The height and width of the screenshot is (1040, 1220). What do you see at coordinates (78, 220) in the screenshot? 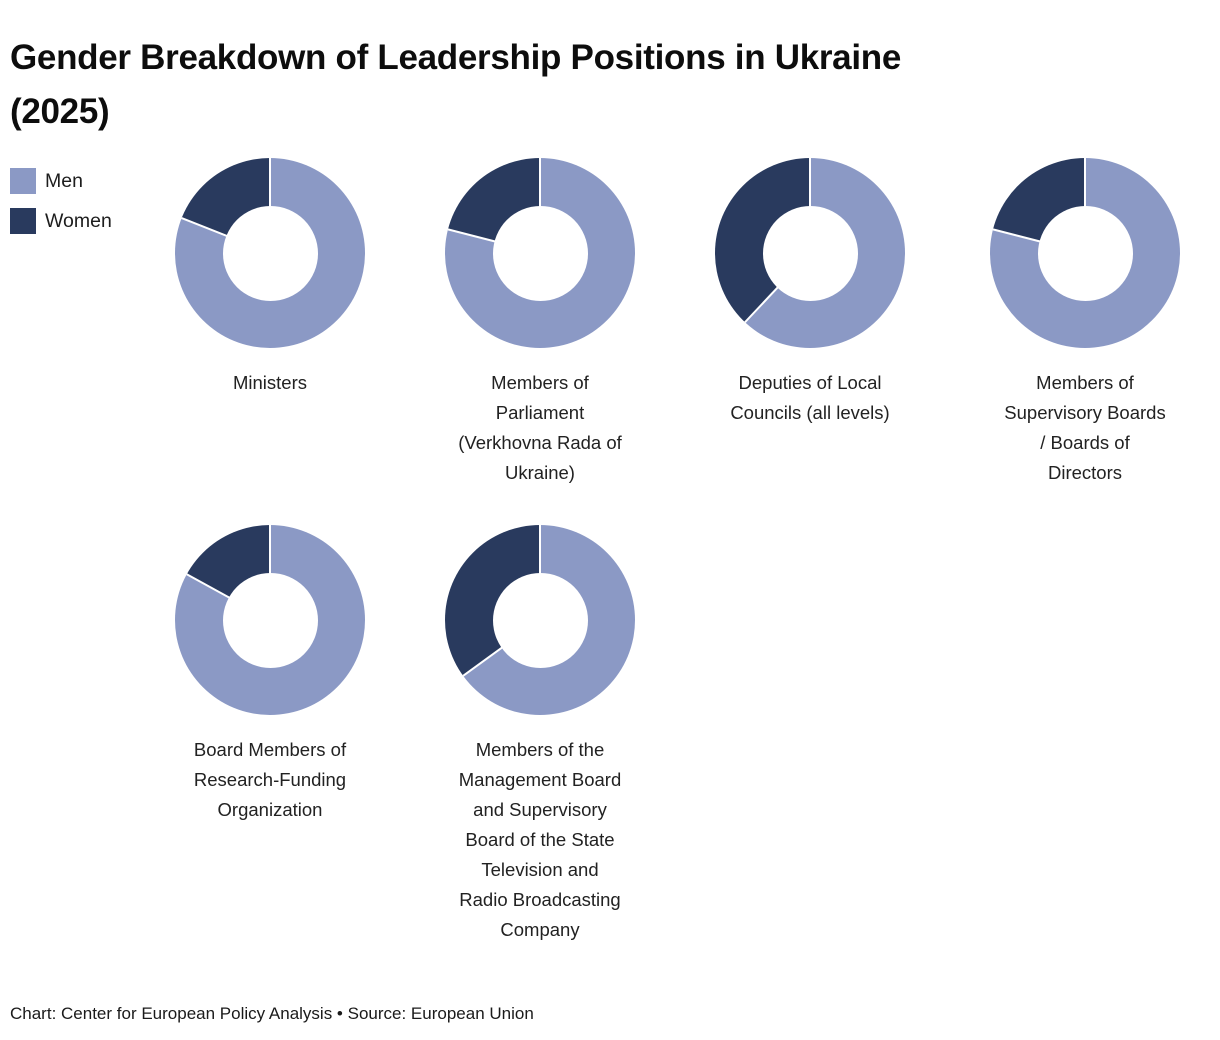
I see `legend-label-women: Women` at bounding box center [78, 220].